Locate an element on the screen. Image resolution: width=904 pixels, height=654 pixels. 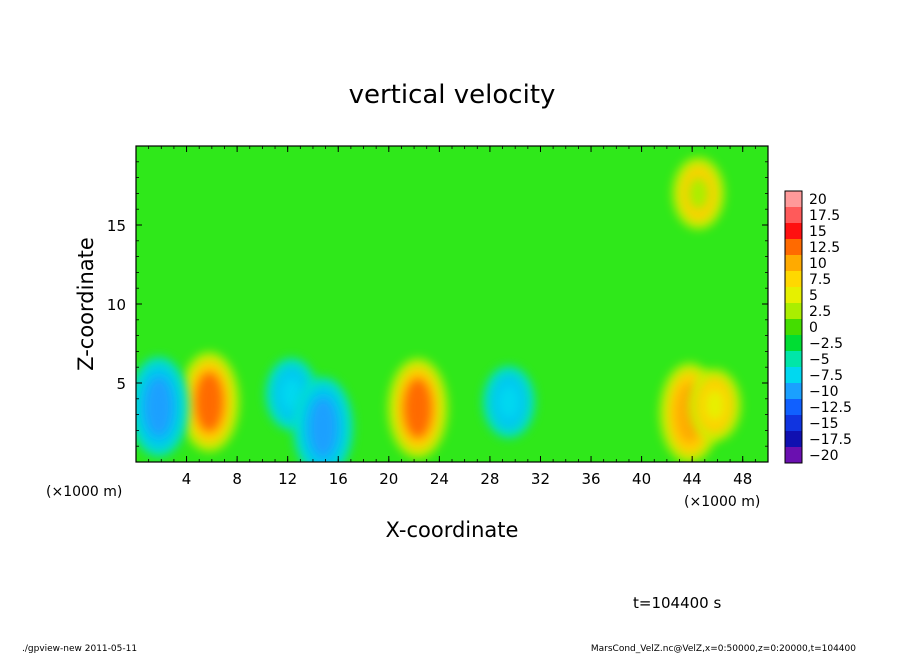
time-label: t=104400 s is located at coordinates (677, 603).